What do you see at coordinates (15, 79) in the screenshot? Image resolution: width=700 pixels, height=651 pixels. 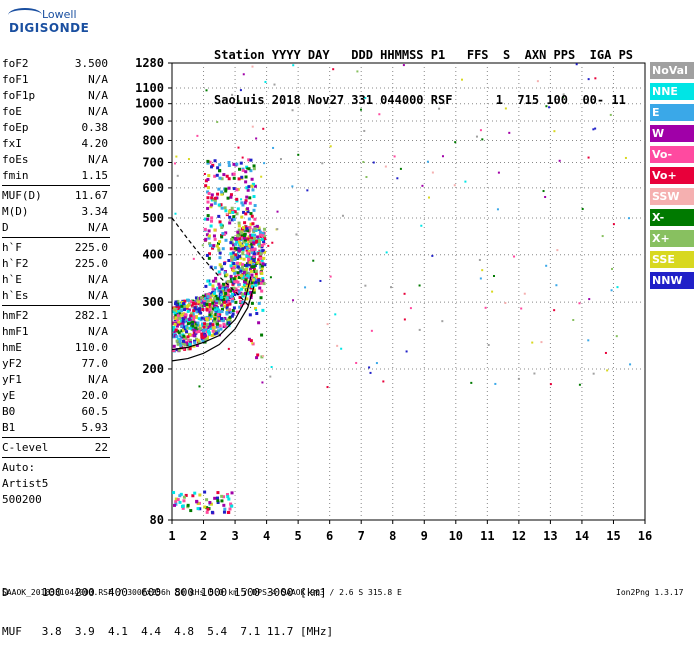 I see `param-key: foF1` at bounding box center [15, 79].